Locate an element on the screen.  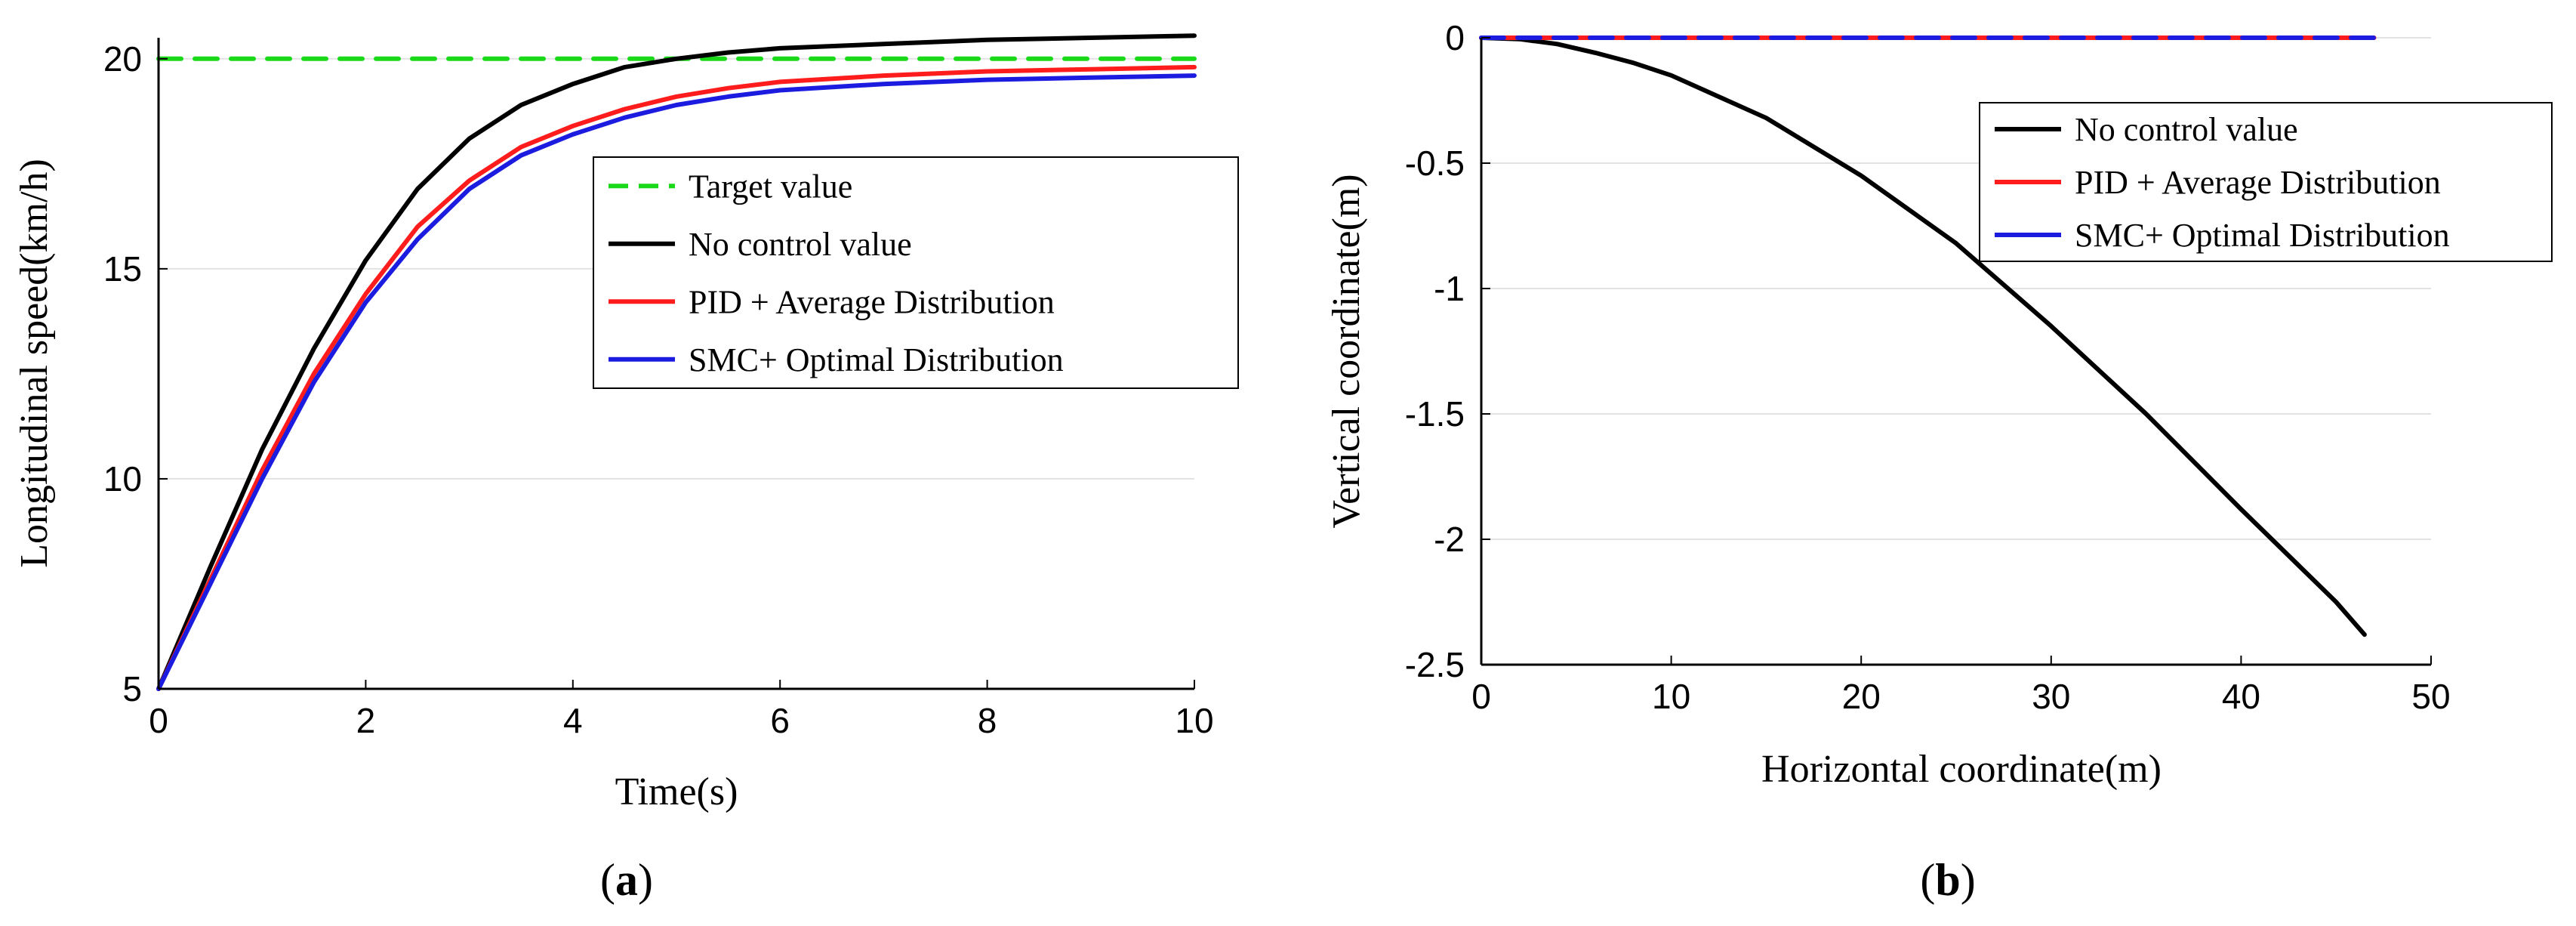
panel-caption-a: (a) is located at coordinates (626, 880).